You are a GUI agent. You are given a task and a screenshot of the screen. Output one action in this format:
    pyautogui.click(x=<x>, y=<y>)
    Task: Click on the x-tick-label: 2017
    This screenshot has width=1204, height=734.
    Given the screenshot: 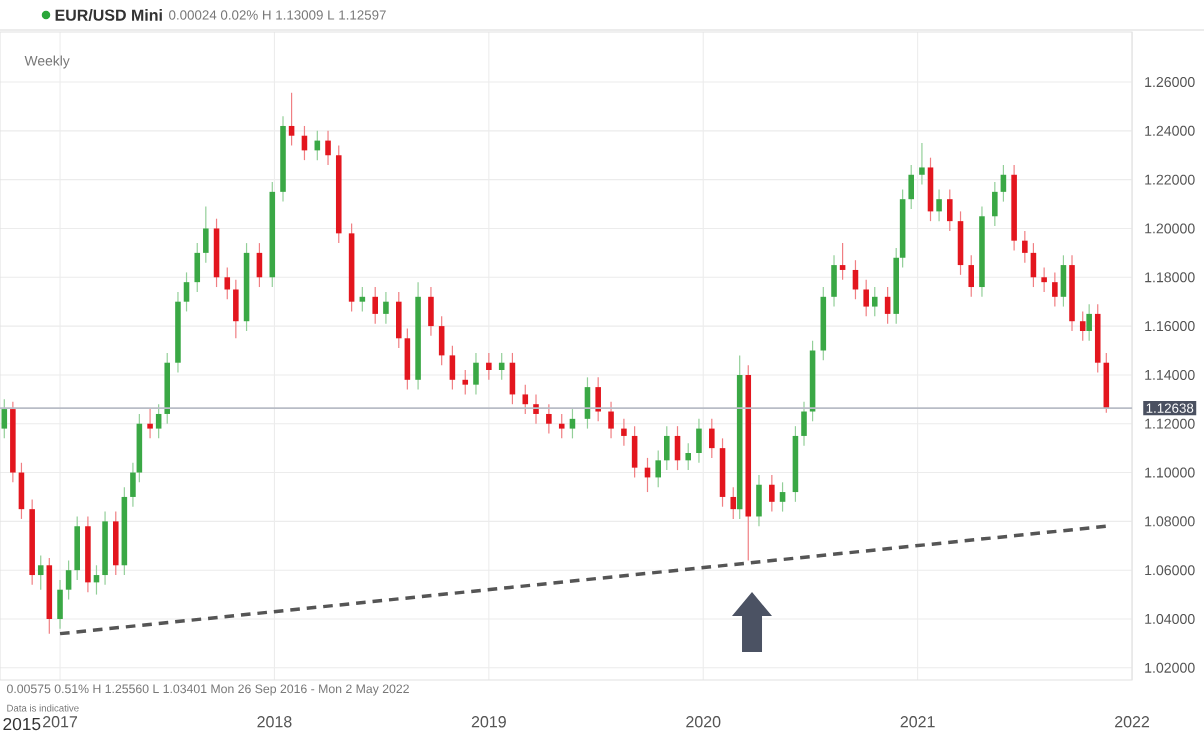 What is the action you would take?
    pyautogui.click(x=60, y=722)
    